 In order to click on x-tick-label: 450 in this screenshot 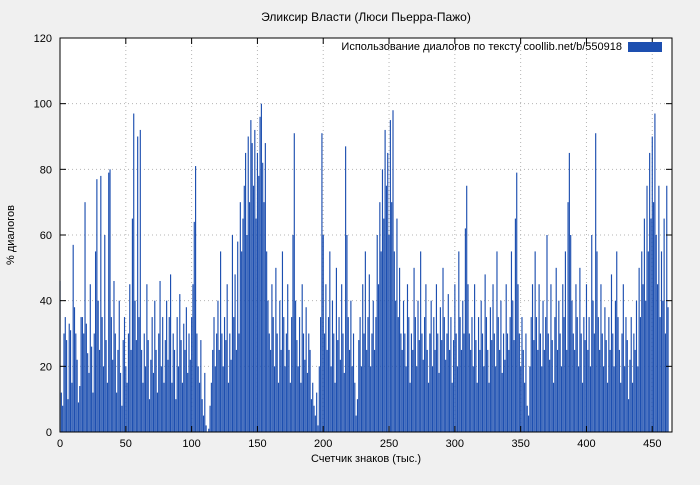, I will do `click(652, 444)`.